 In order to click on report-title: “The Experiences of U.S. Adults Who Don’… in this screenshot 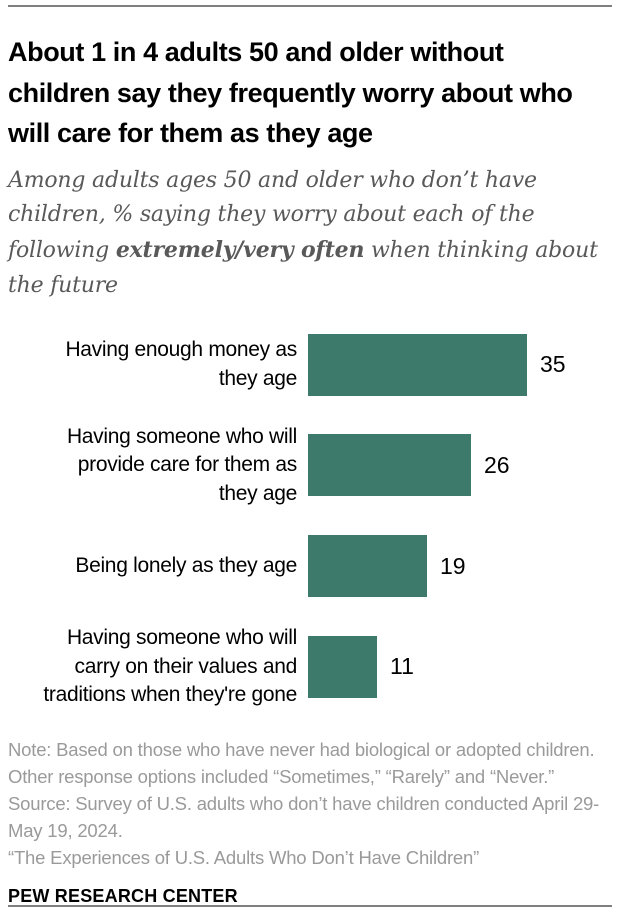, I will do `click(244, 857)`.